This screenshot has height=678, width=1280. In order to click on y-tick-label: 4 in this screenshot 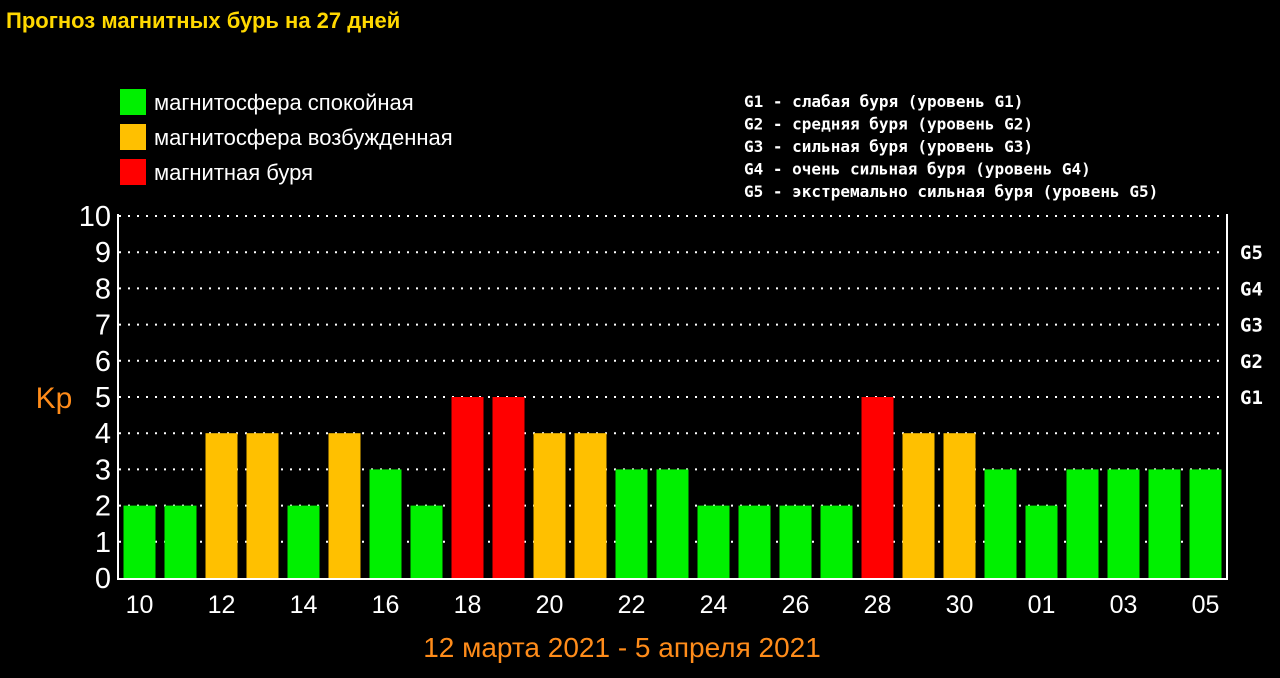, I will do `click(103, 434)`.